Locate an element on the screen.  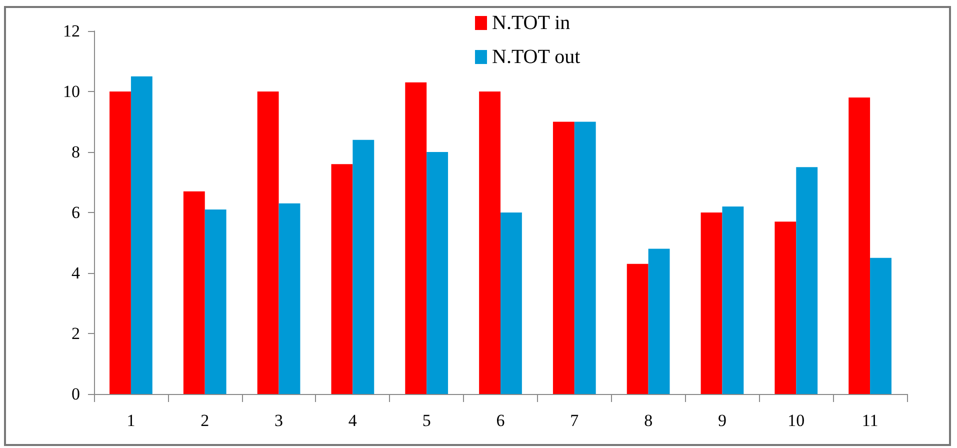
x-tick-label: 6 is located at coordinates (500, 420).